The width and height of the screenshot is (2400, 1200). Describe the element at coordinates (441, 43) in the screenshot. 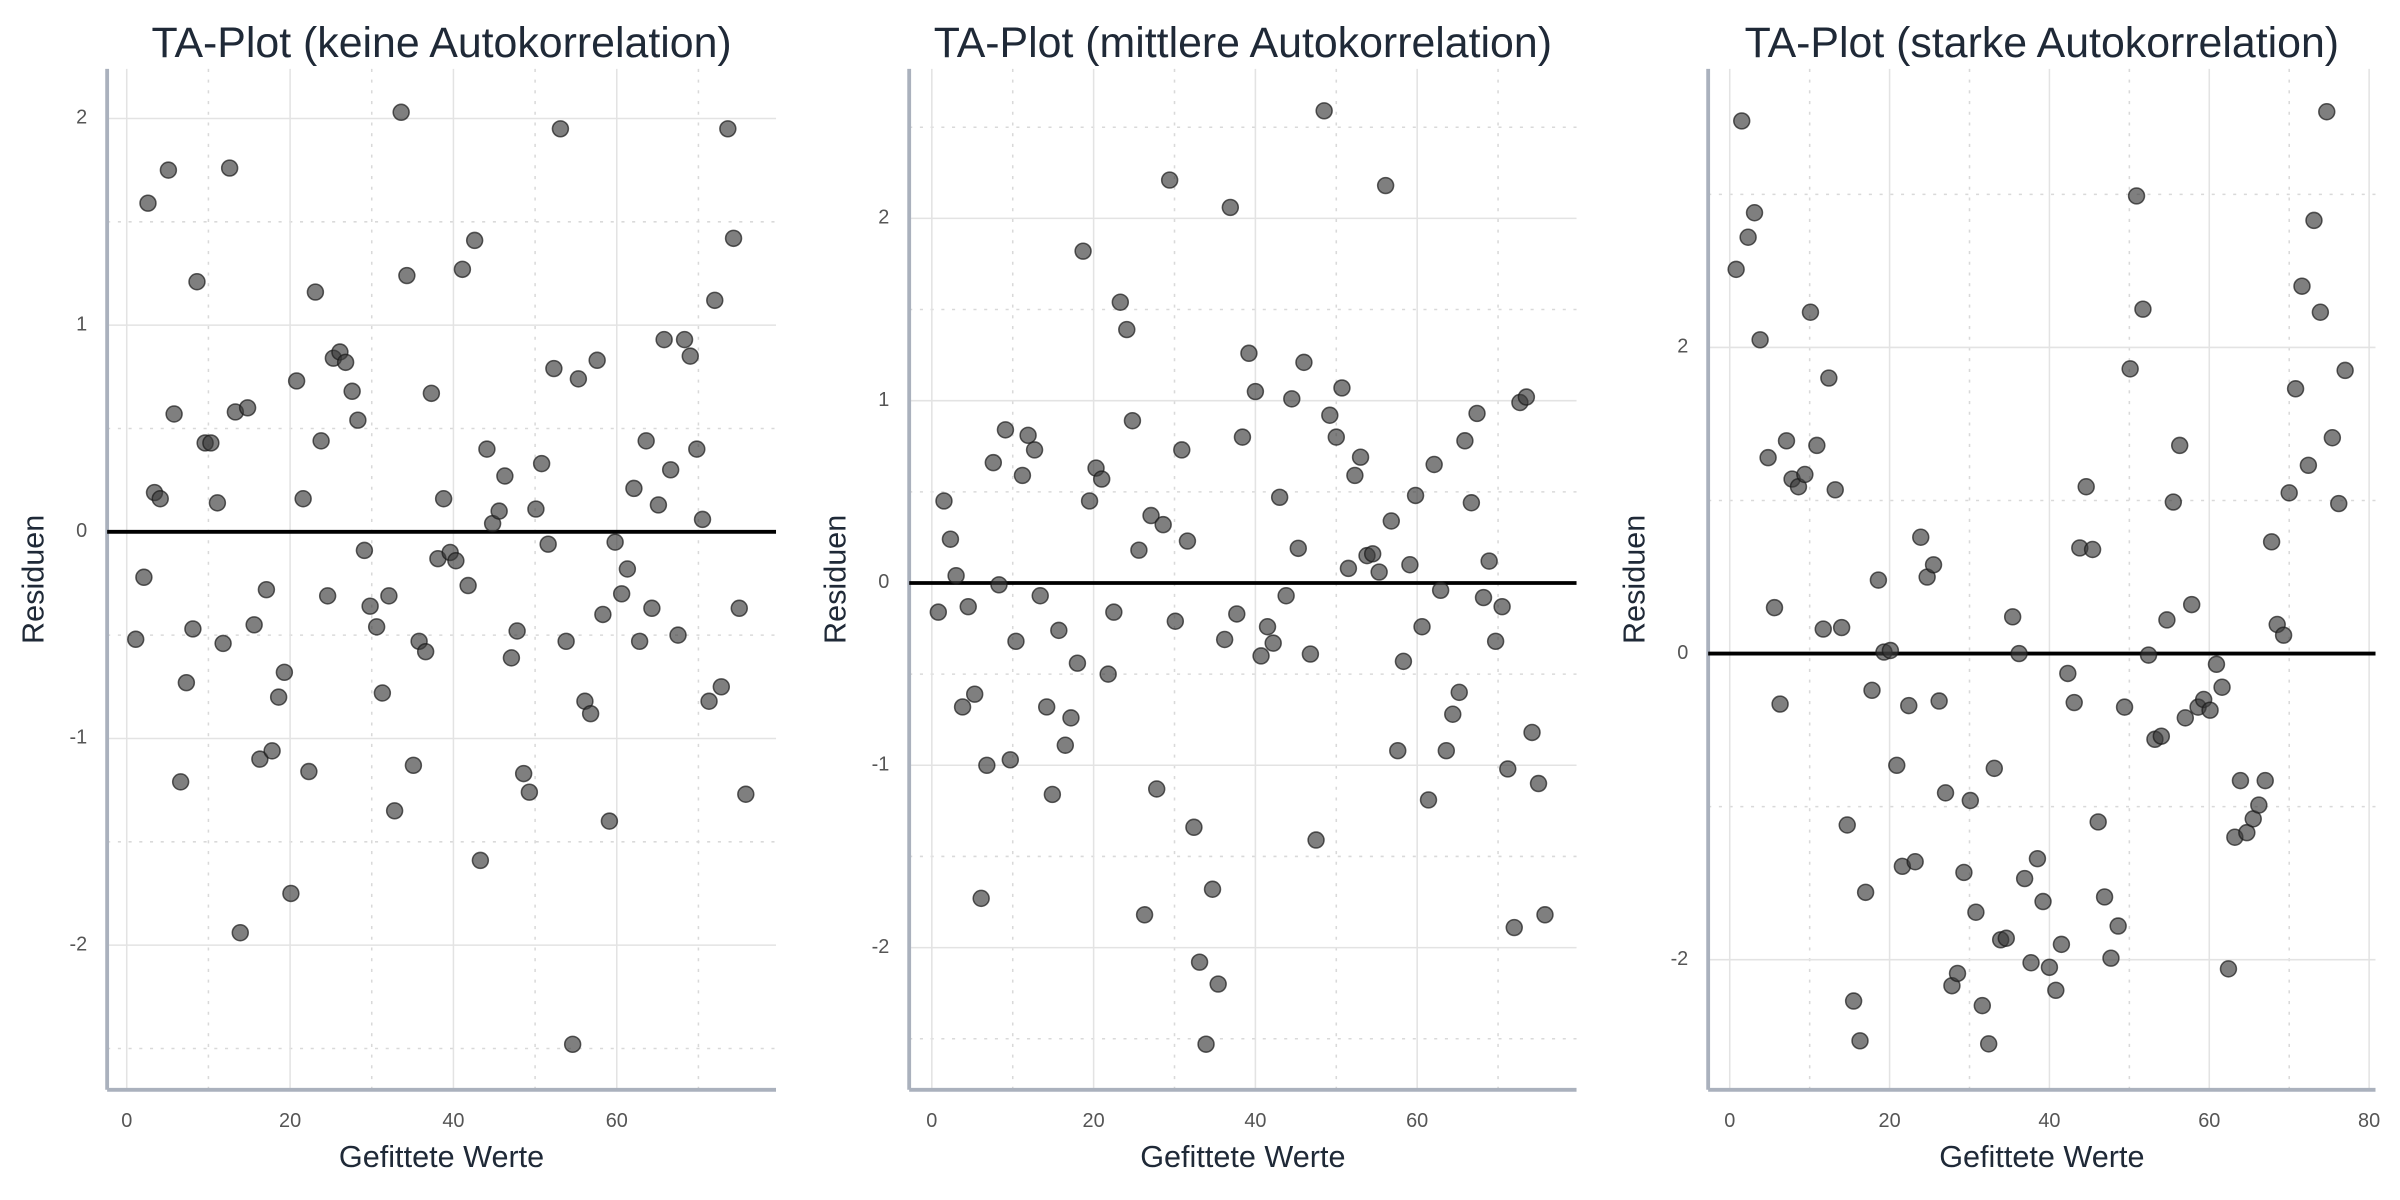

I see `chart-title: TA-Plot (keine Autokorrelation)` at that location.